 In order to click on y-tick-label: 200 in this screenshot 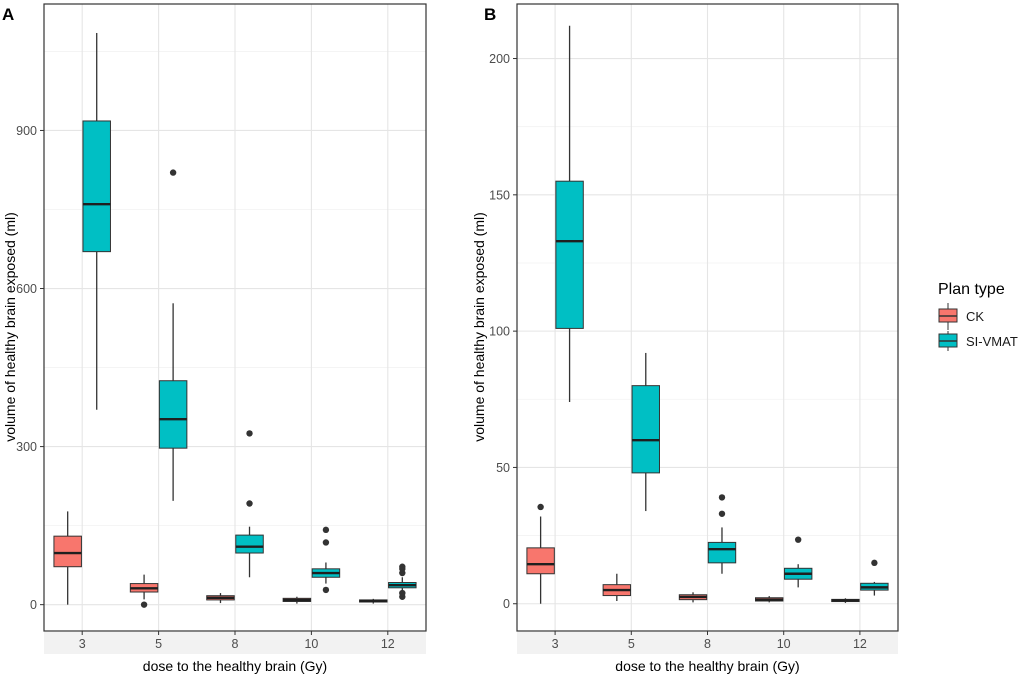, I will do `click(499, 59)`.